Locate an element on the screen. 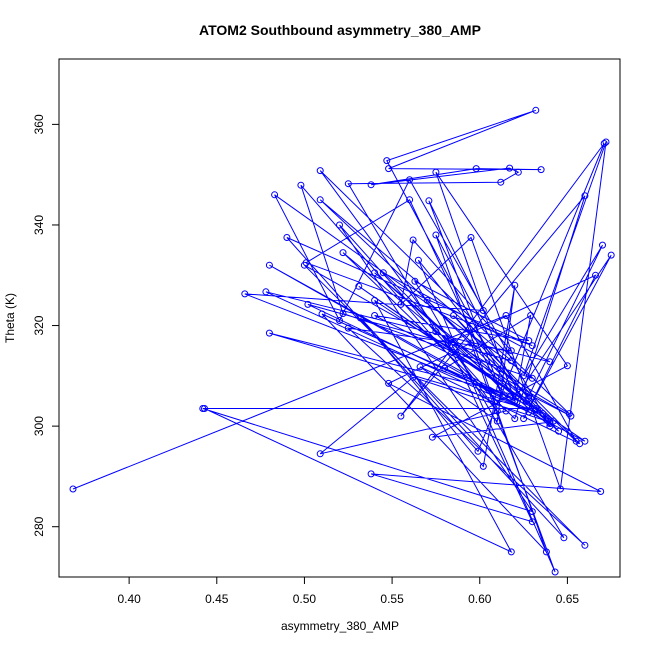  y-tick-label: 280 is located at coordinates (39, 526).